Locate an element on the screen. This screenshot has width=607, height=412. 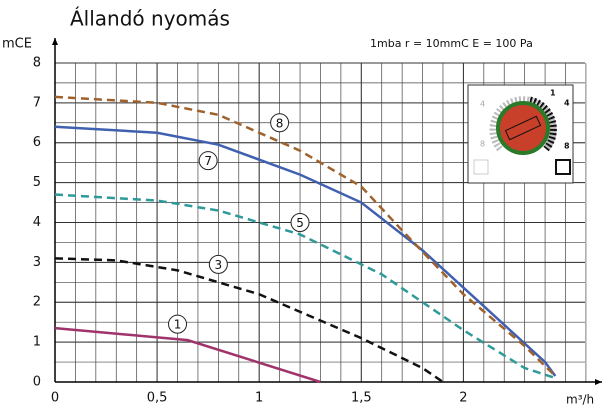
inset: 1 4 8 4 8 is located at coordinates (520, 134).